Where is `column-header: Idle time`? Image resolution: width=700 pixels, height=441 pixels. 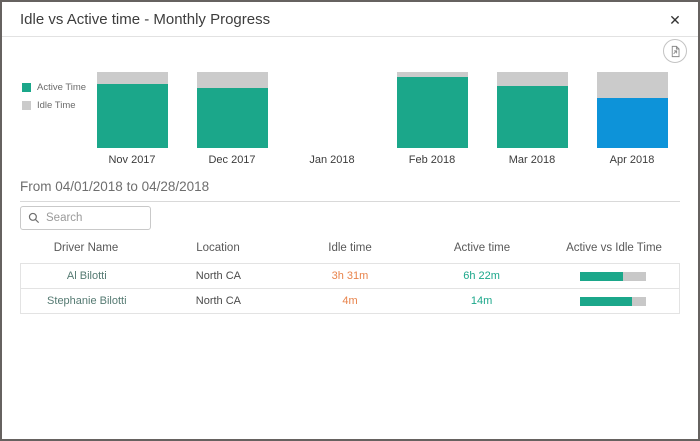
column-header: Idle time is located at coordinates (350, 248).